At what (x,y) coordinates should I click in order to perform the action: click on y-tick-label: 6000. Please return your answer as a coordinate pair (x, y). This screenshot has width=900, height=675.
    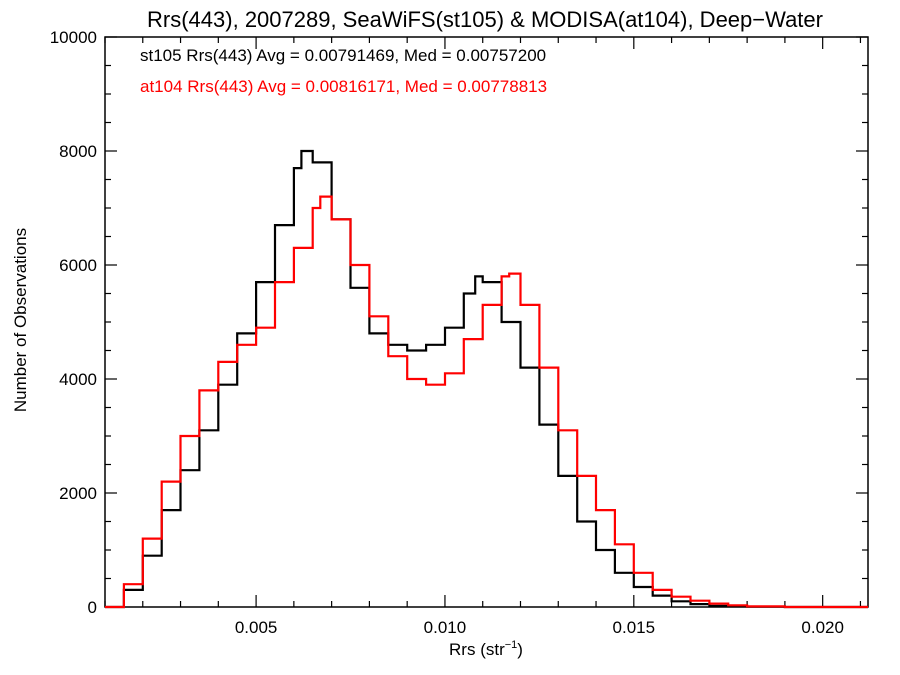
    Looking at the image, I should click on (78, 265).